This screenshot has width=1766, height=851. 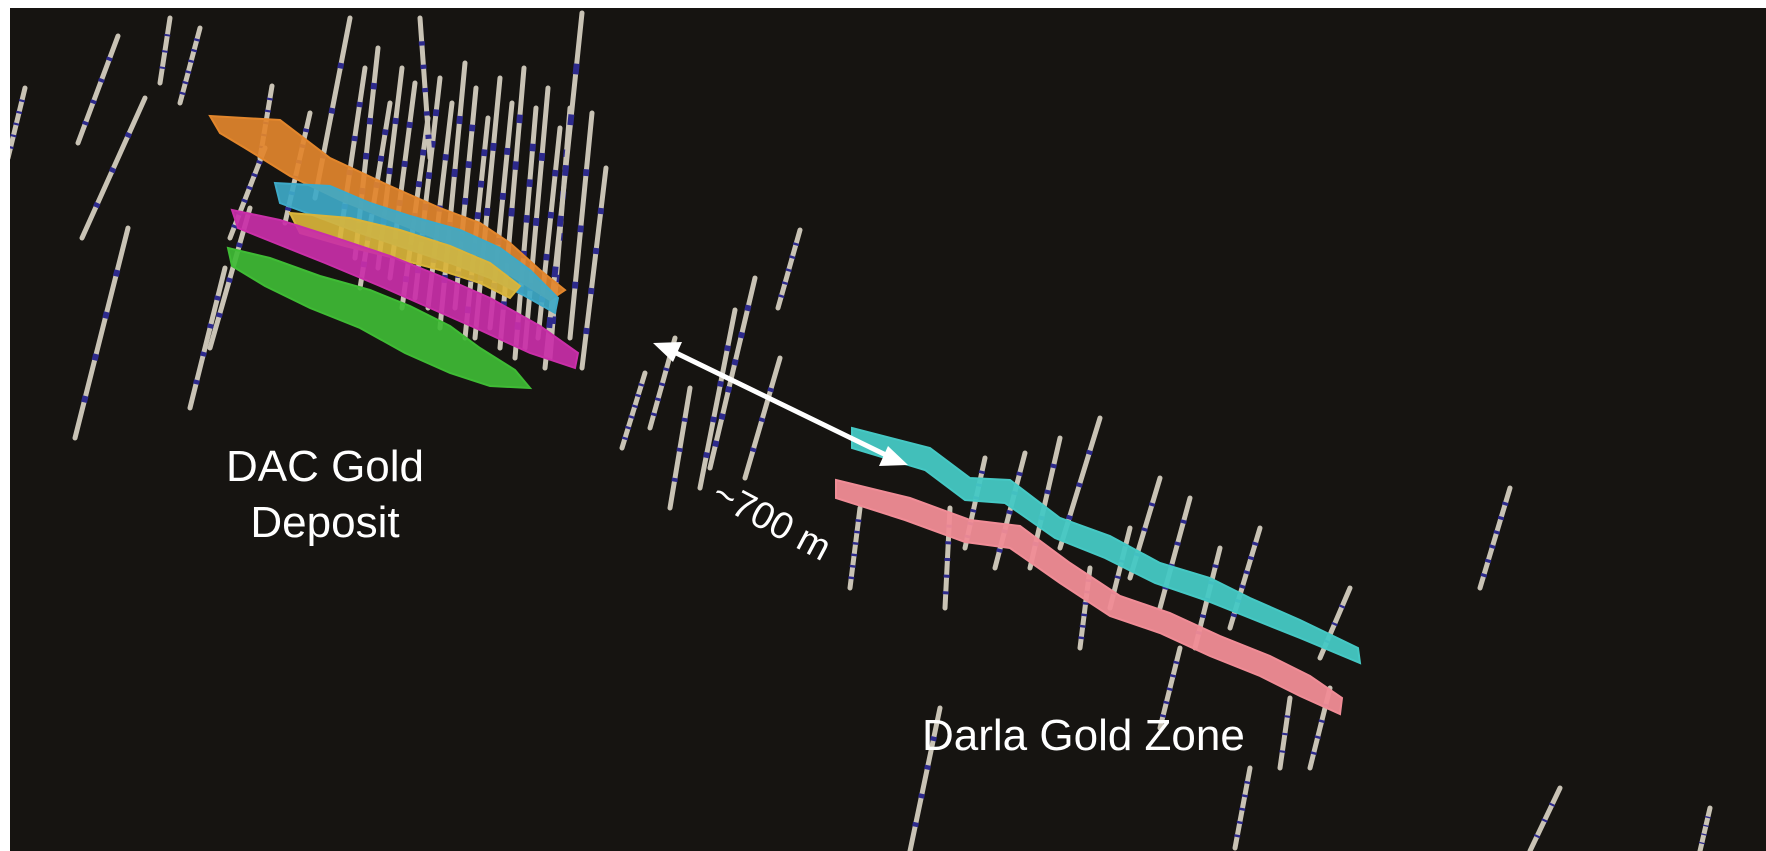 I want to click on dac-label-line2: Deposit, so click(x=325, y=522).